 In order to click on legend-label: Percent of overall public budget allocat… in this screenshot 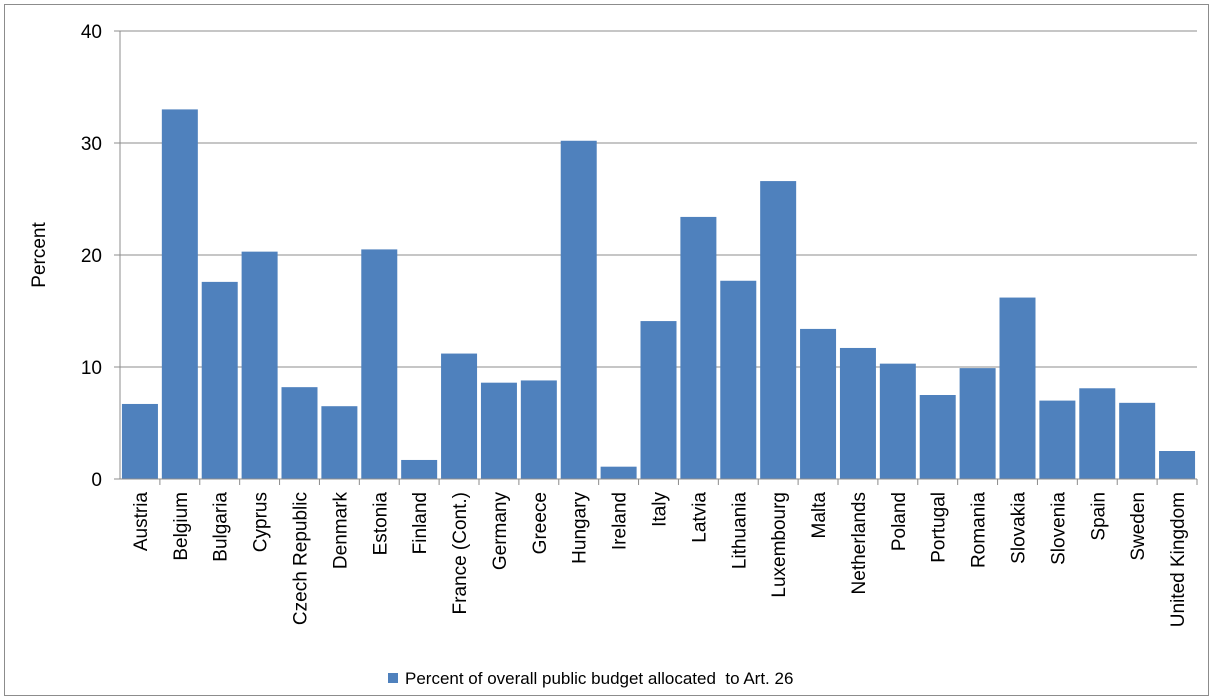, I will do `click(599, 678)`.